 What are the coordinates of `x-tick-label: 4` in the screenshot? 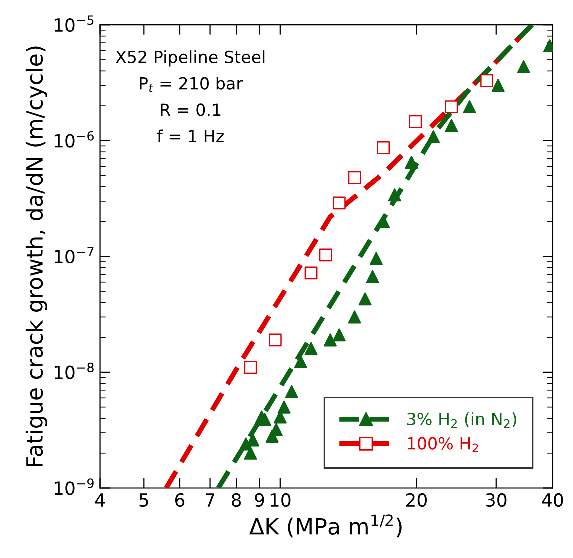 It's located at (100, 500).